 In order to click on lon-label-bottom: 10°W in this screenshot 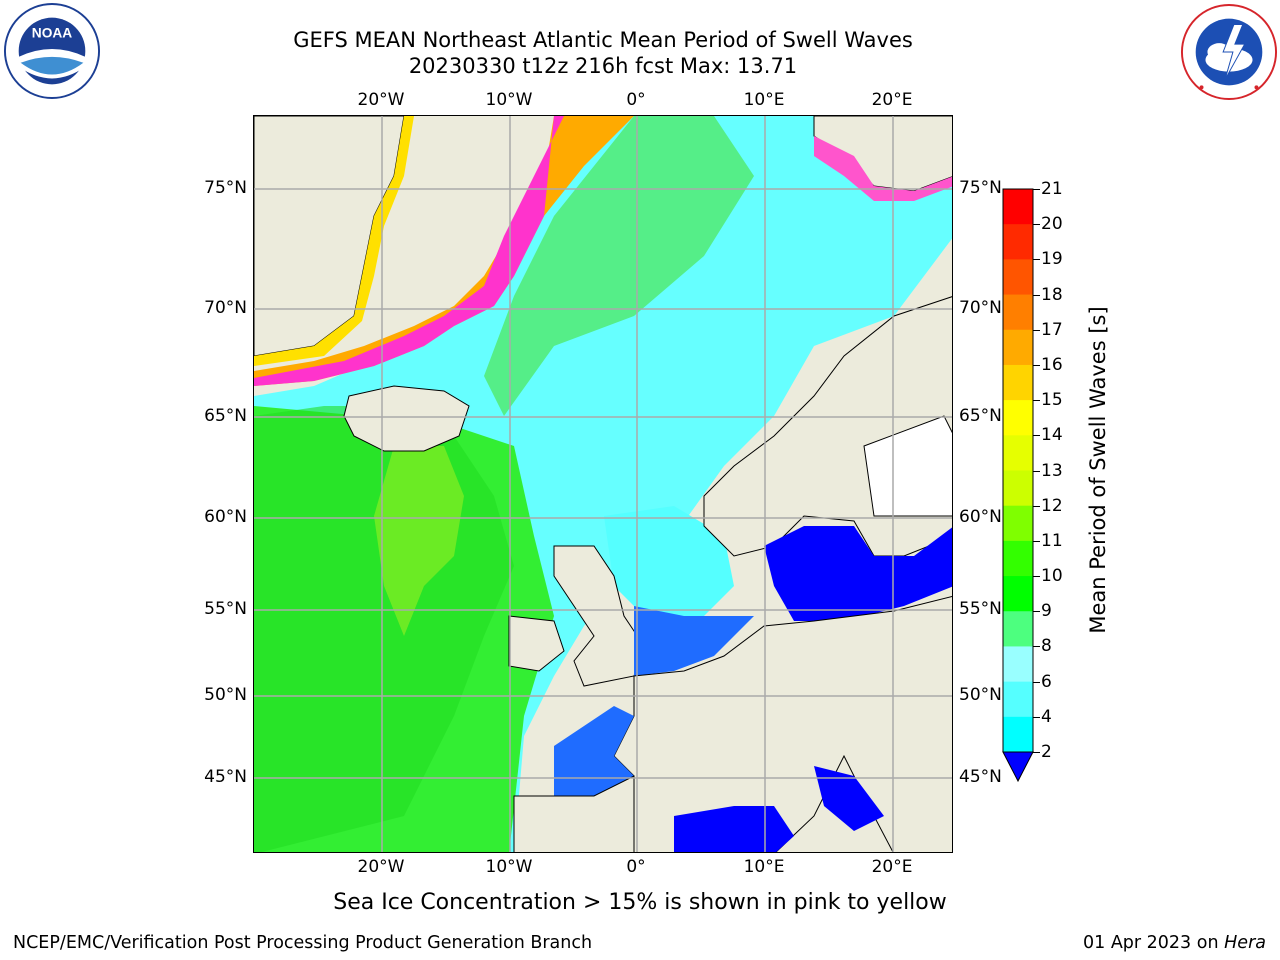, I will do `click(509, 867)`.